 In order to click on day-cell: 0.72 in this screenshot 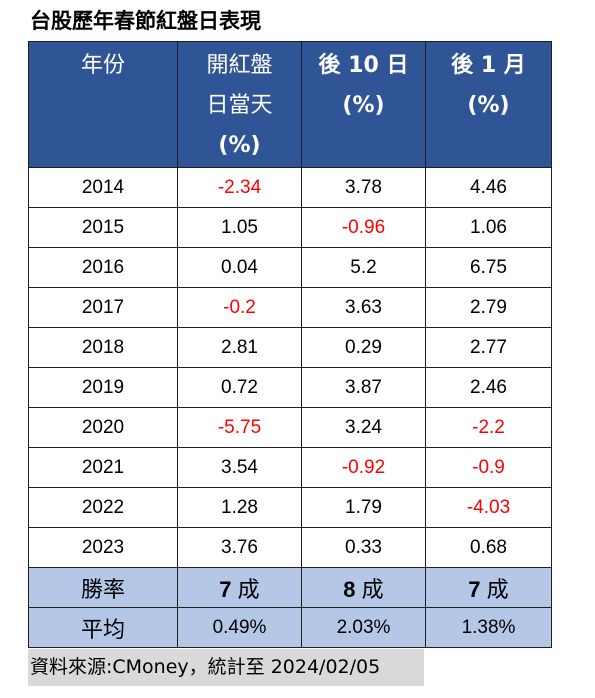, I will do `click(239, 387)`.